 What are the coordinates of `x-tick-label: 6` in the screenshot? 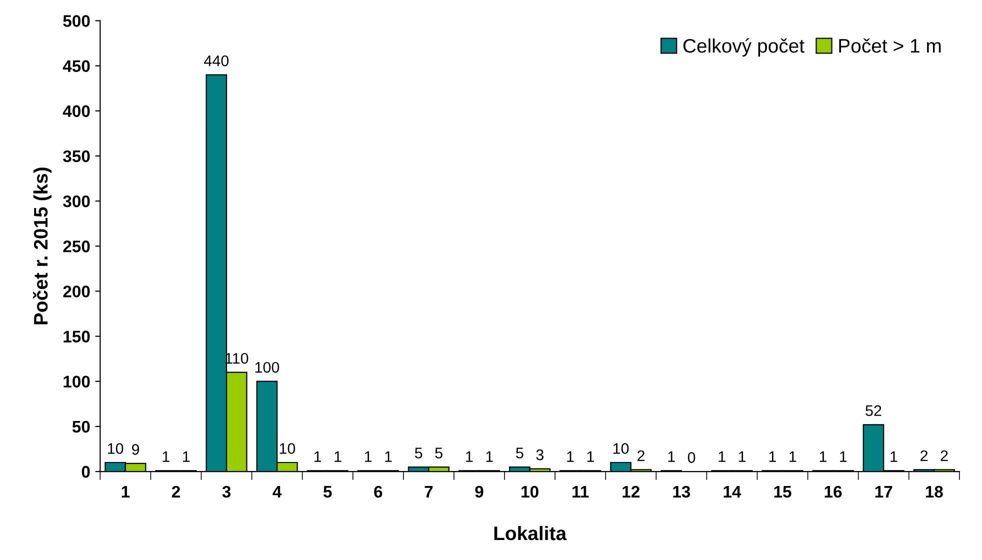 It's located at (378, 492).